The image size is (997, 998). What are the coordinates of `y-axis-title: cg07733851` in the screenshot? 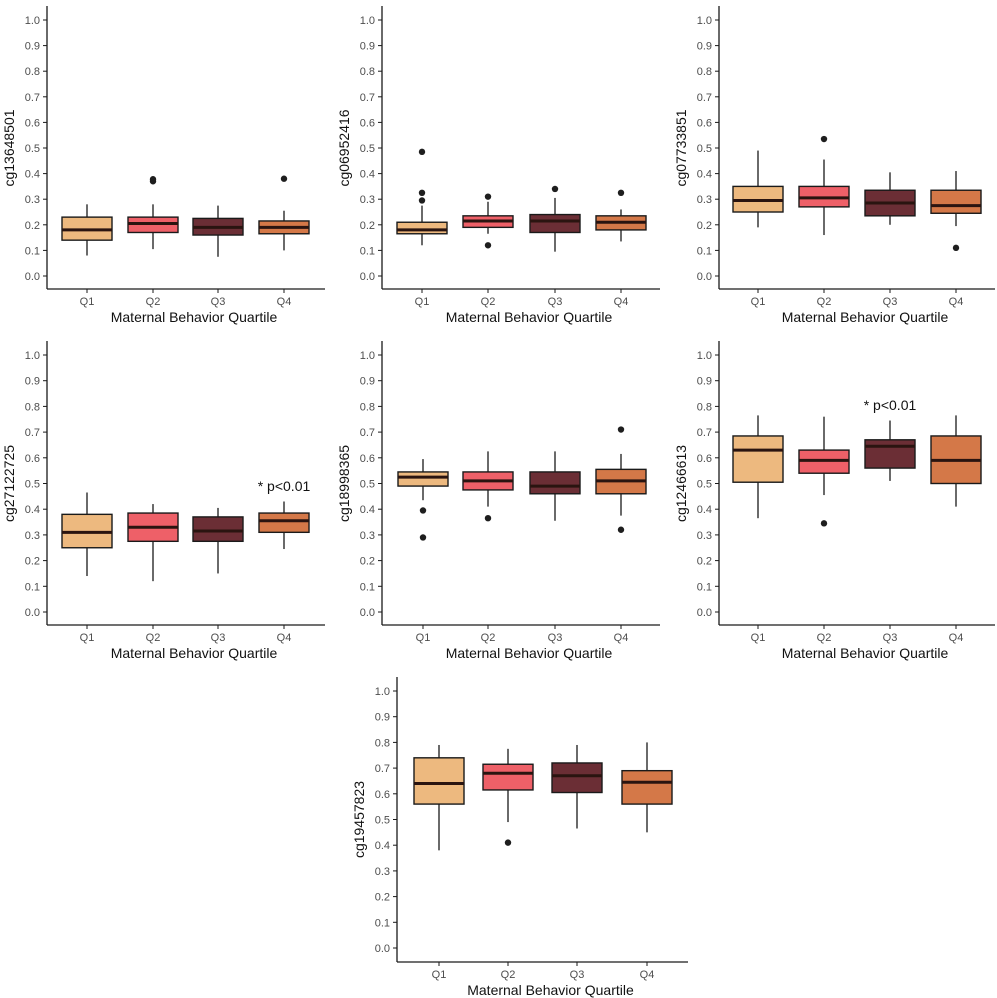 It's located at (681, 147).